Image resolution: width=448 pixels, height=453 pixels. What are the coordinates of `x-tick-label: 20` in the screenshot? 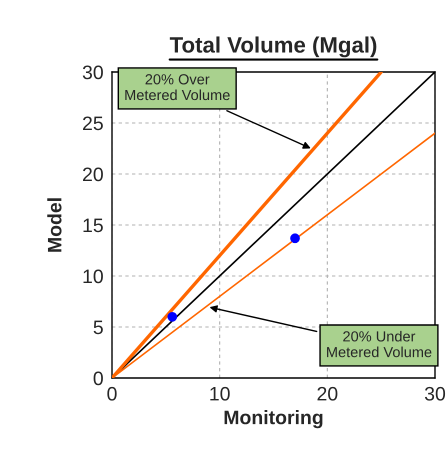 It's located at (328, 393).